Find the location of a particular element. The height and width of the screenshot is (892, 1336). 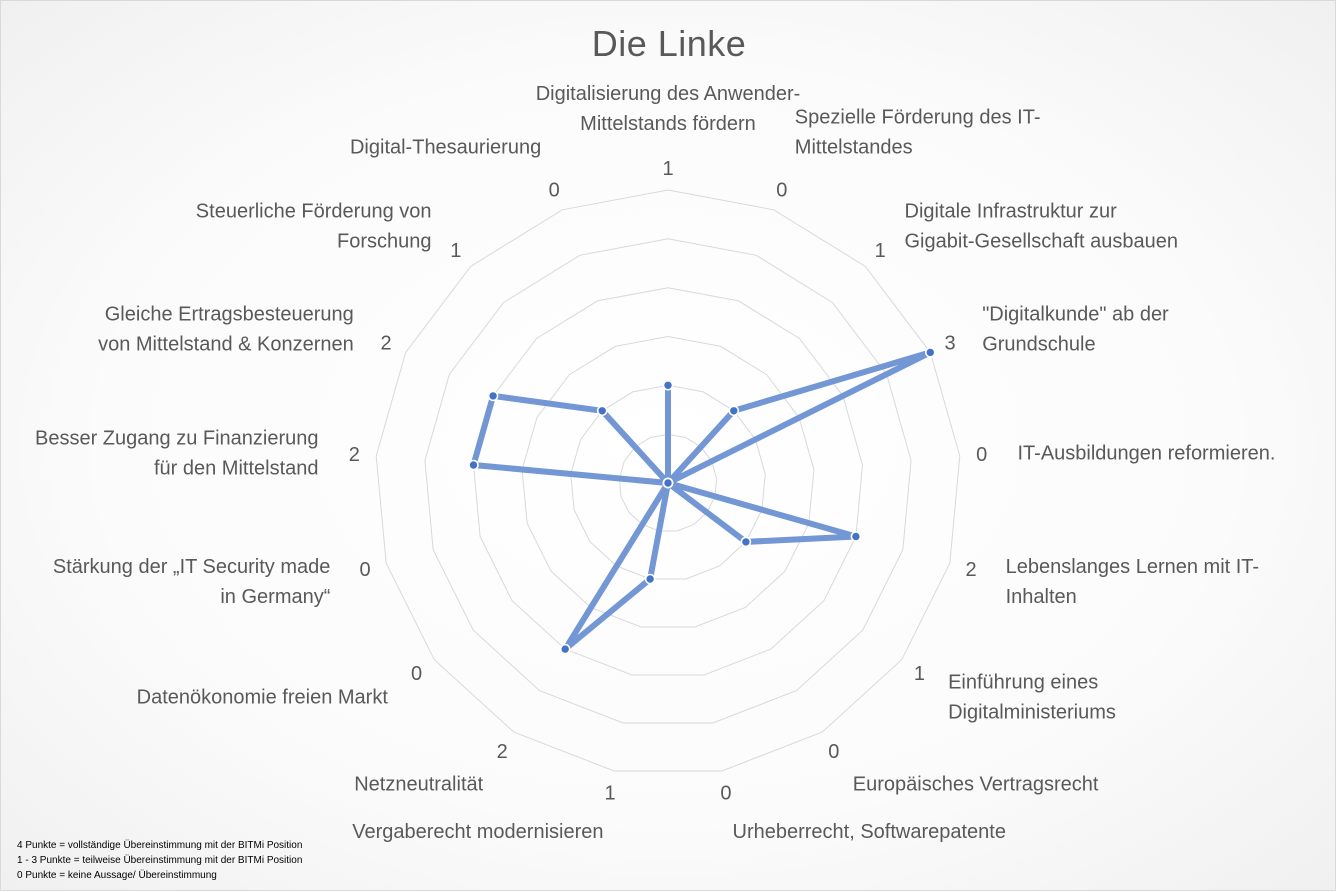

series-line is located at coordinates (702, 501).